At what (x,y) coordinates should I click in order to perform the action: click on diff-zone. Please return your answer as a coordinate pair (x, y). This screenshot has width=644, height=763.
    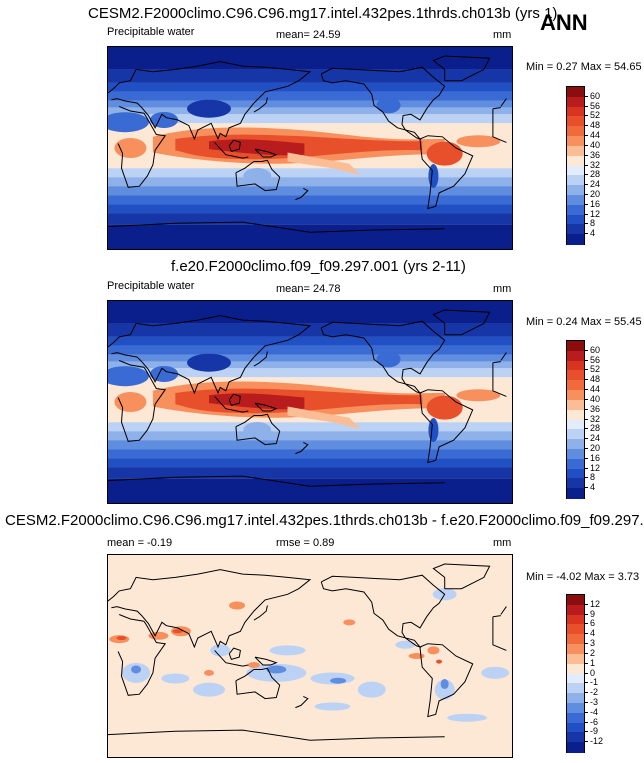
    Looking at the image, I should click on (310, 611).